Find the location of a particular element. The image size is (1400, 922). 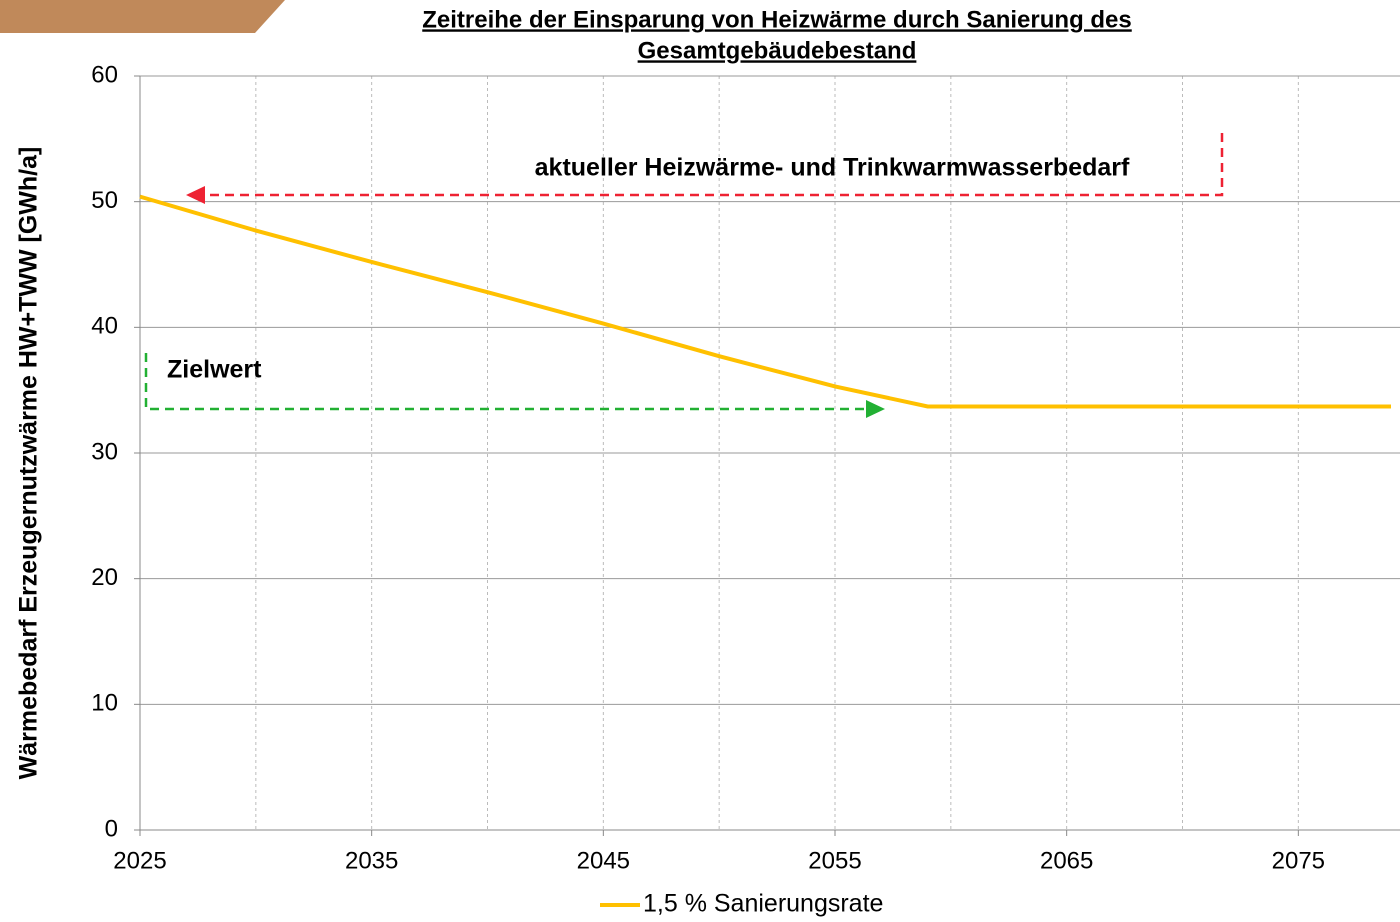

y-tick-label: 50 is located at coordinates (104, 200).